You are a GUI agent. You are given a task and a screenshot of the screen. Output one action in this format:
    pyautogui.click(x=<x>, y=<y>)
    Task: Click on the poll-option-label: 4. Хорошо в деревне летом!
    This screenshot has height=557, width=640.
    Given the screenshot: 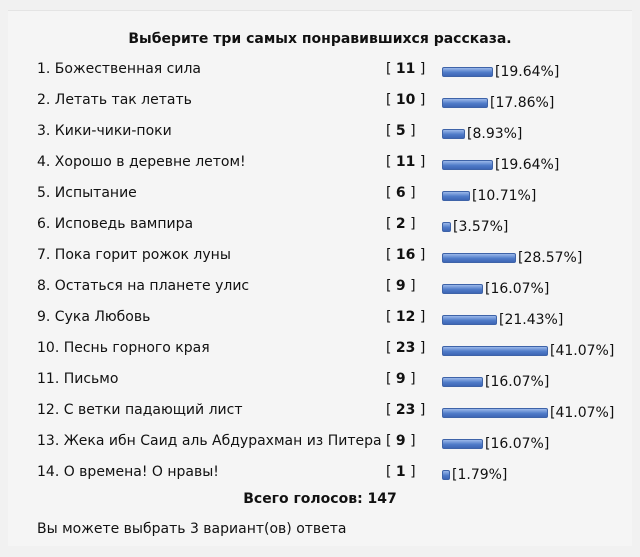 What is the action you would take?
    pyautogui.click(x=141, y=162)
    